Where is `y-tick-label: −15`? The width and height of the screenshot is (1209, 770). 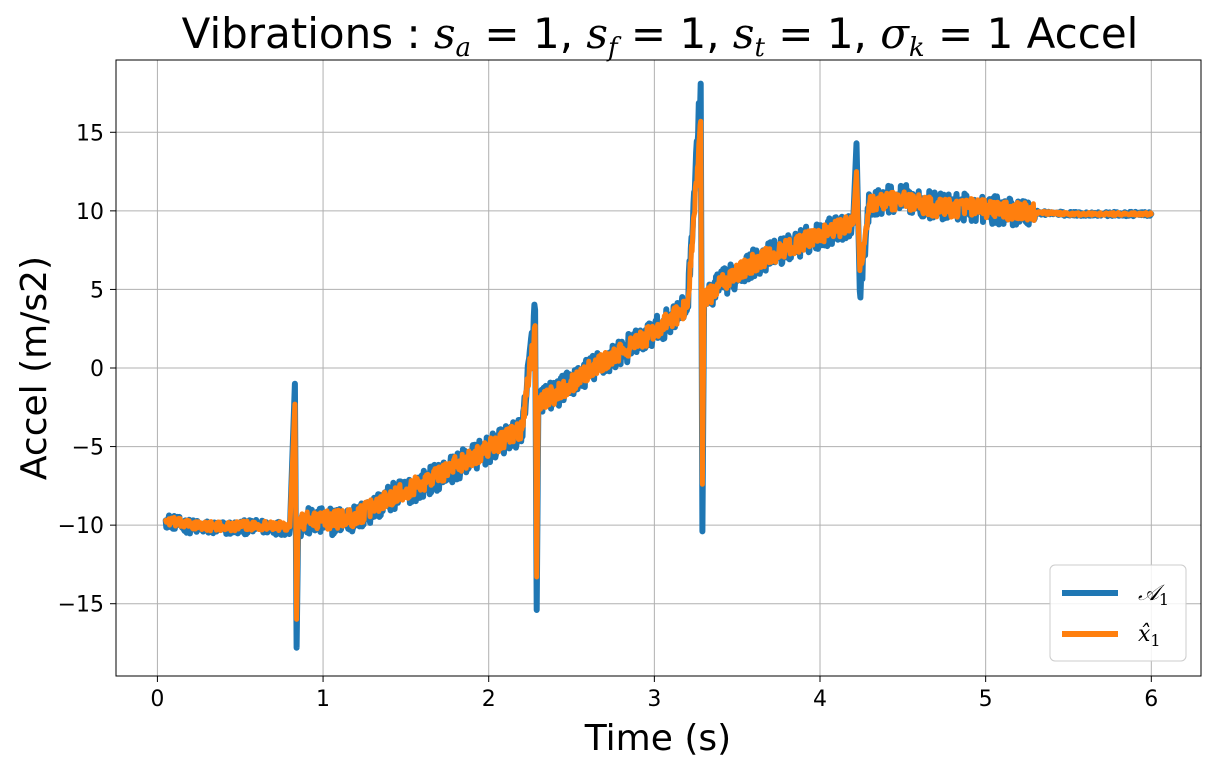 y-tick-label: −15 is located at coordinates (81, 605).